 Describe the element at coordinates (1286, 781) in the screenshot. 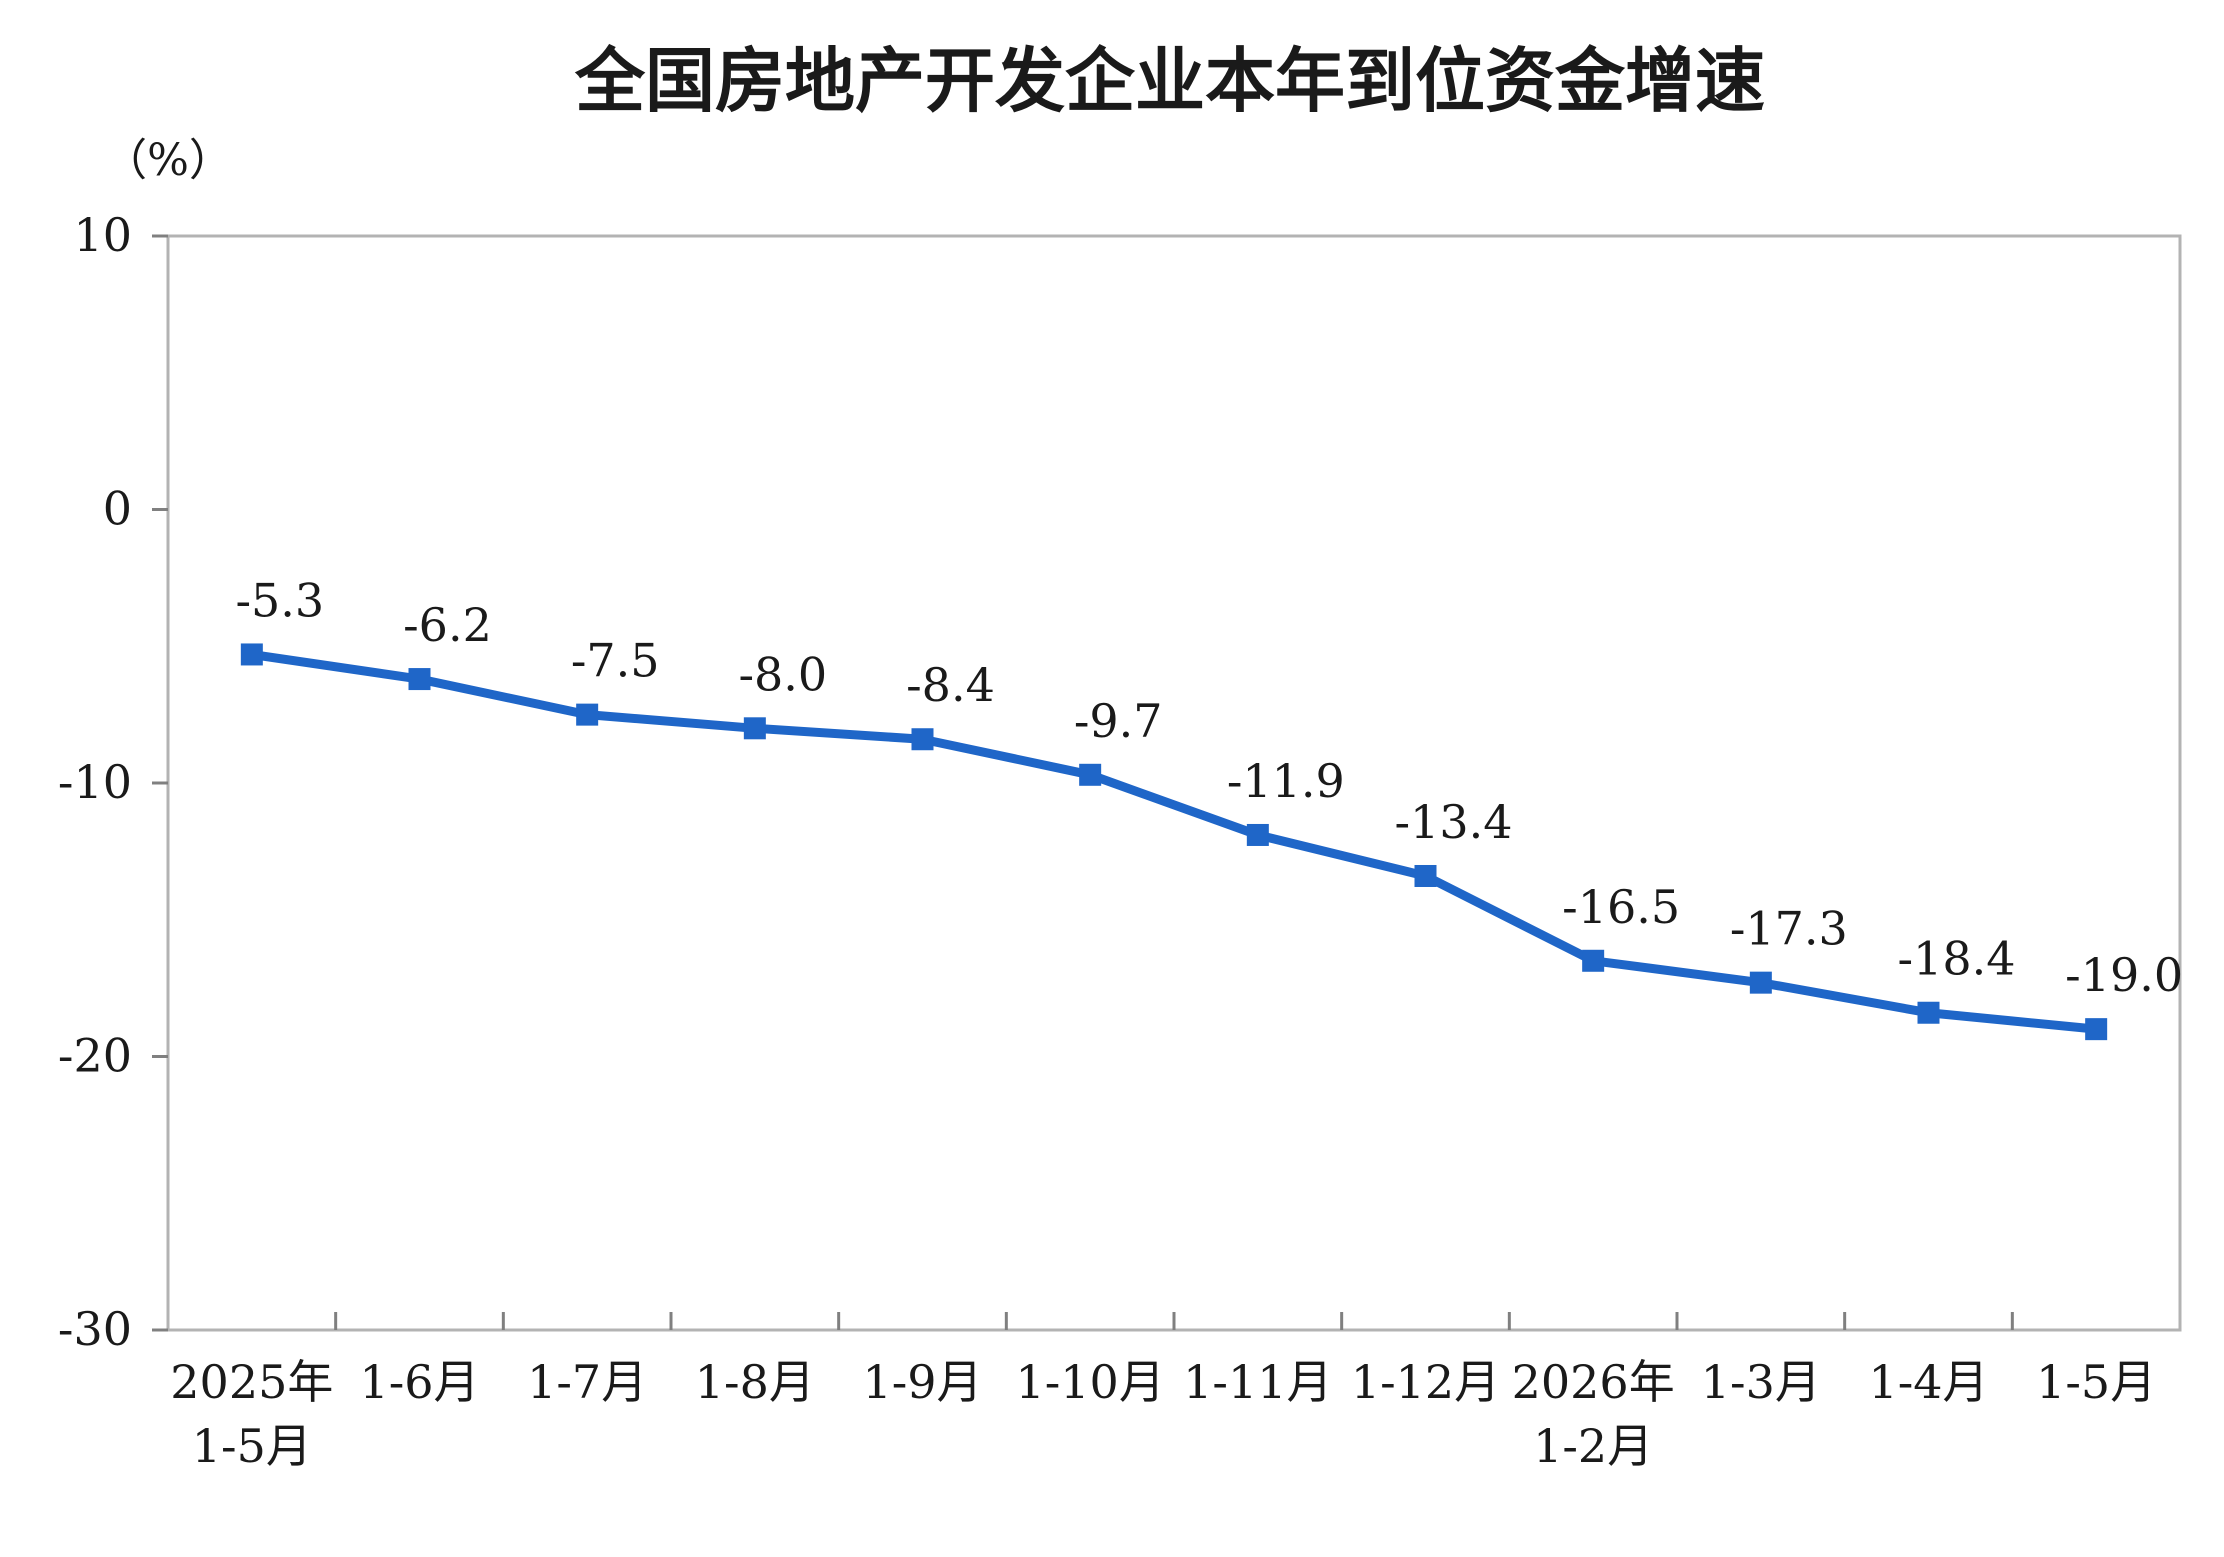

I see `data-label: -11.9` at that location.